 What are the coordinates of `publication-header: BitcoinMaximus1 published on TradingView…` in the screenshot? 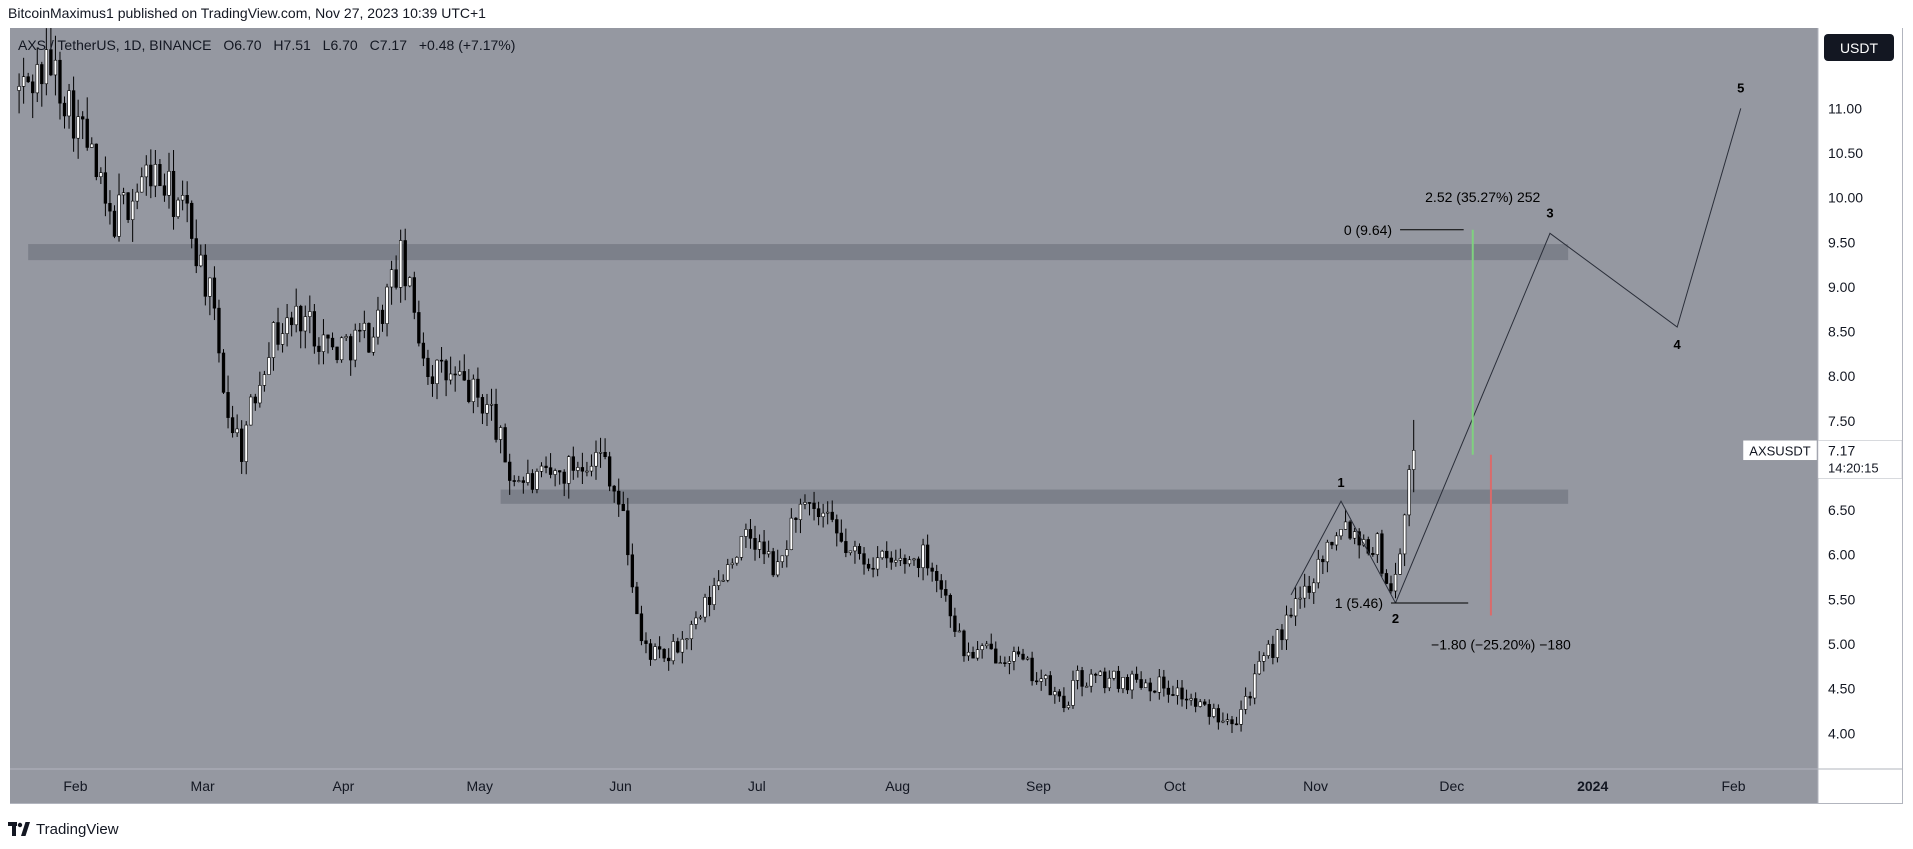 It's located at (247, 15).